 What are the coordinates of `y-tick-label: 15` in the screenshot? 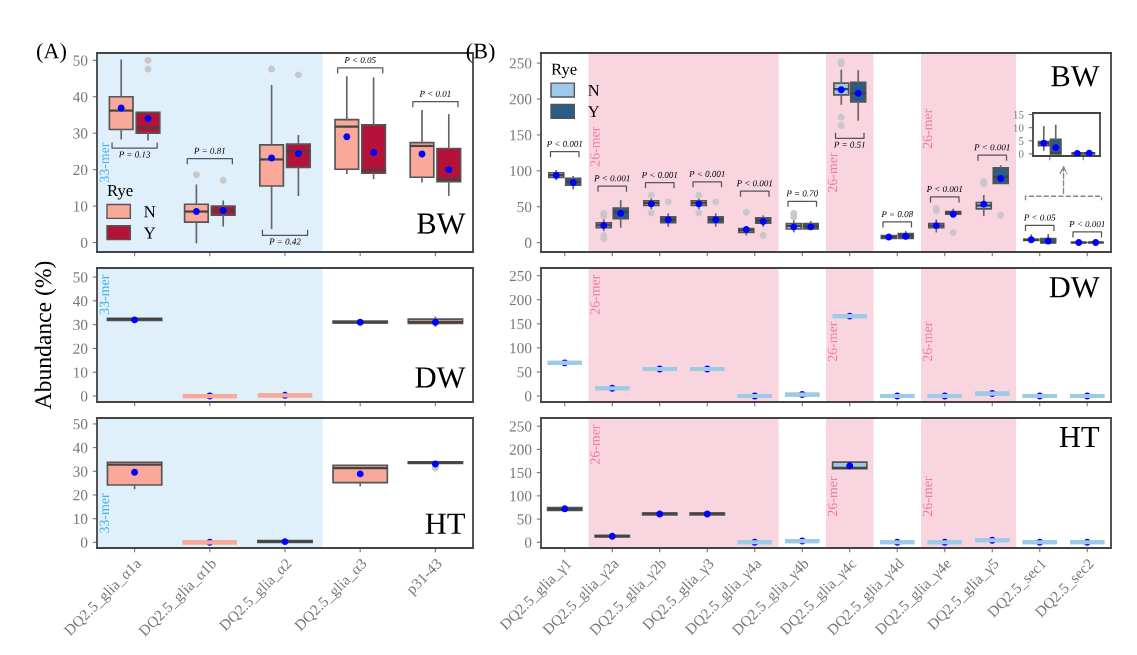 It's located at (1018, 115).